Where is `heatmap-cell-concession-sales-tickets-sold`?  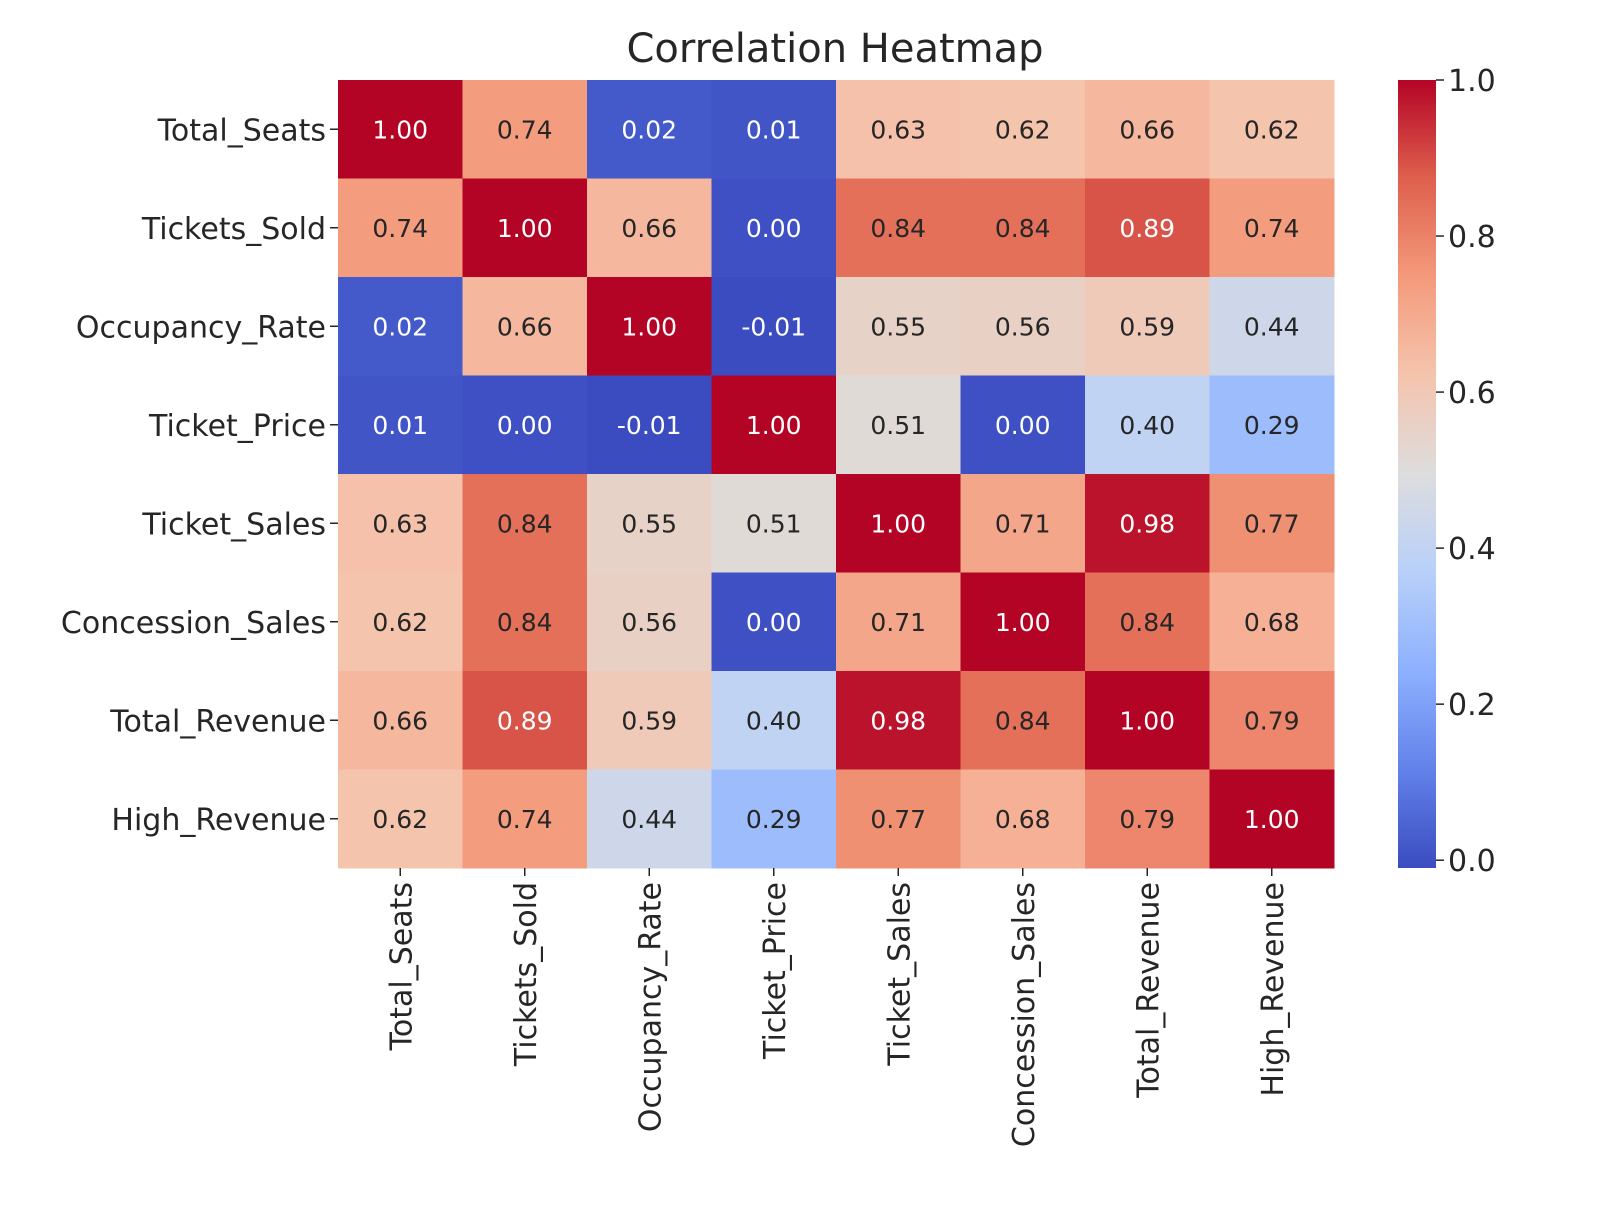
heatmap-cell-concession-sales-tickets-sold is located at coordinates (525, 622).